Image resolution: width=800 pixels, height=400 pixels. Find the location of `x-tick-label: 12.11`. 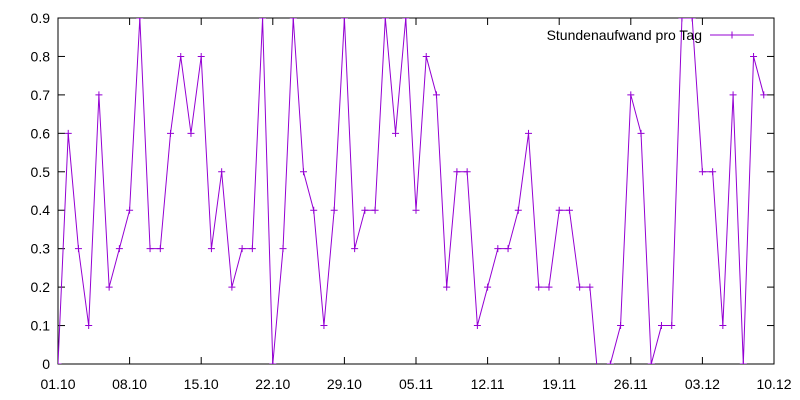

x-tick-label: 12.11 is located at coordinates (488, 384).